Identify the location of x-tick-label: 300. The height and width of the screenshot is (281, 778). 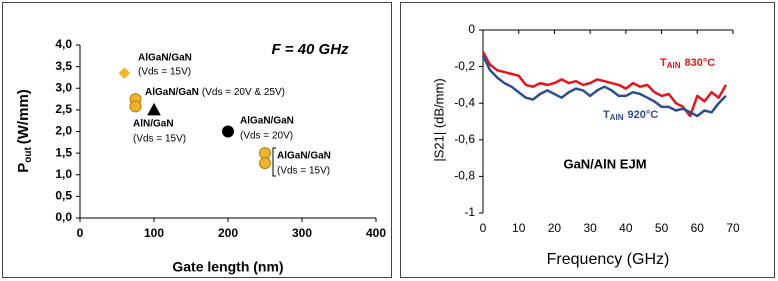
(302, 233).